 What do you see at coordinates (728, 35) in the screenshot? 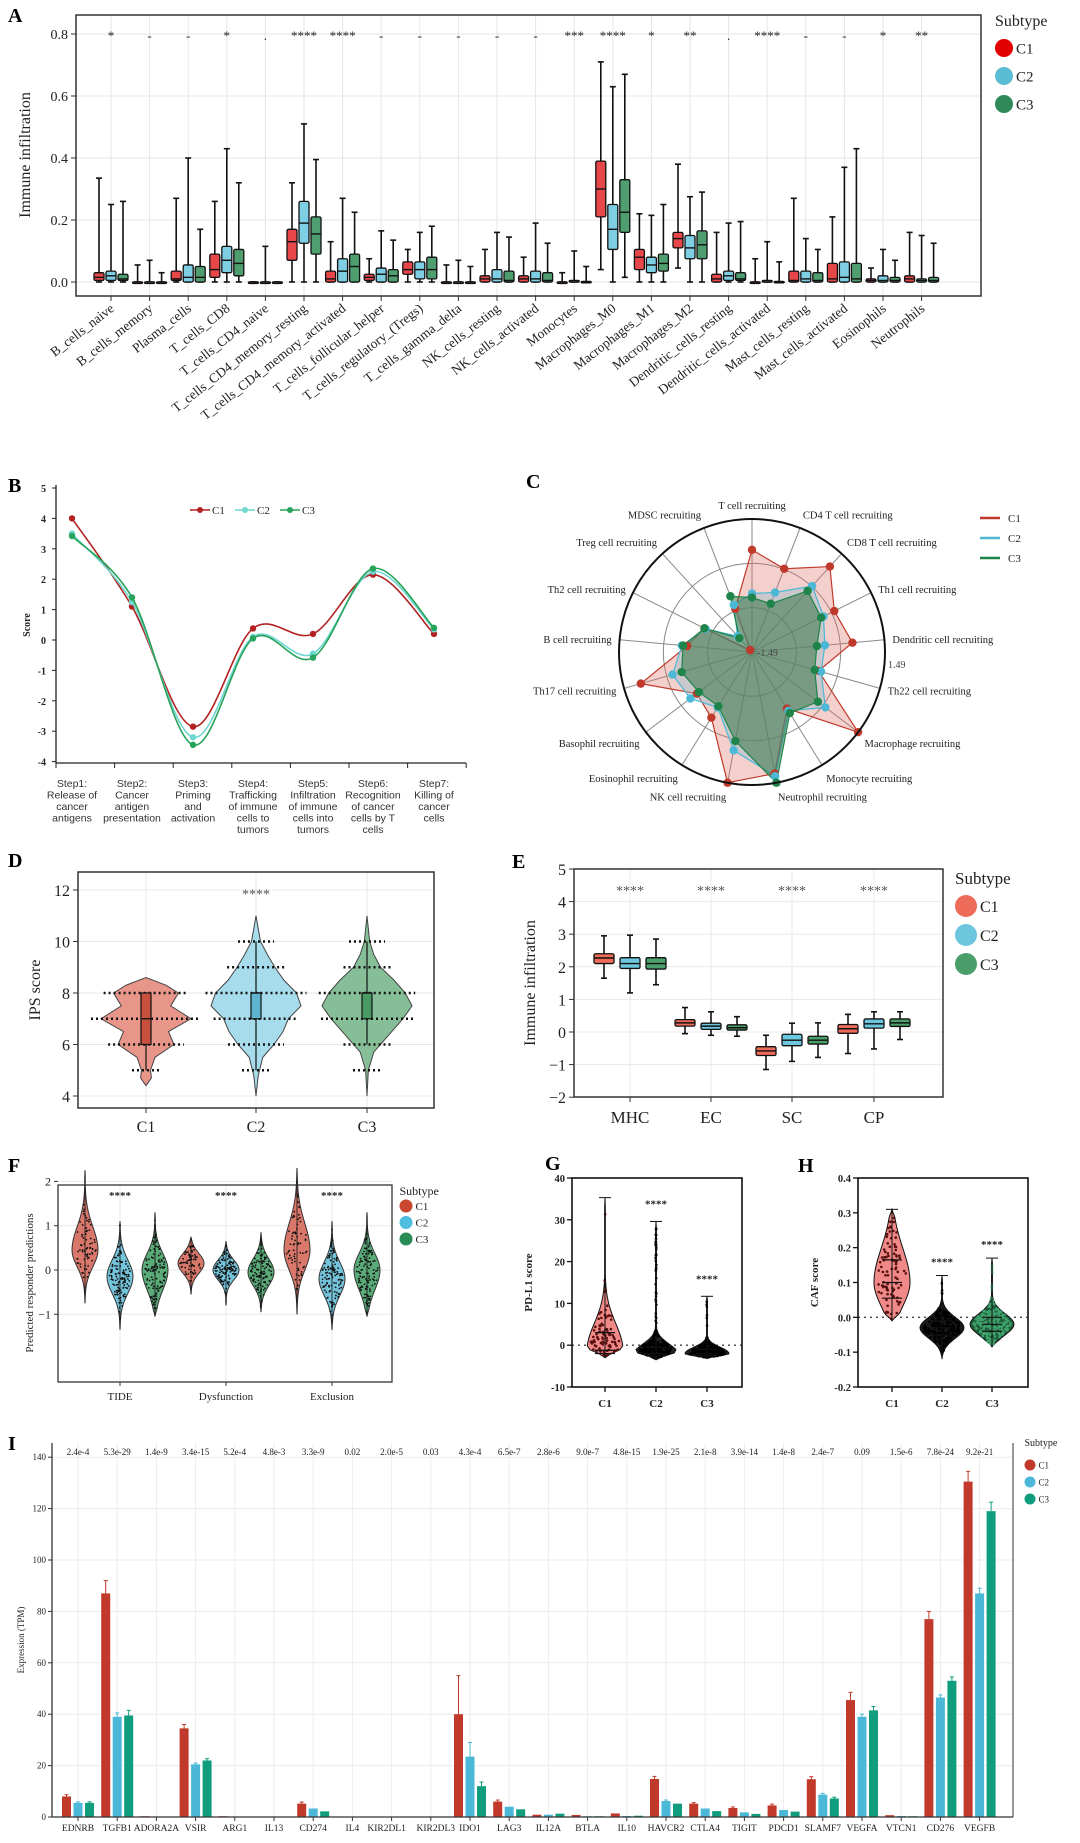
I see `significance-label: .` at bounding box center [728, 35].